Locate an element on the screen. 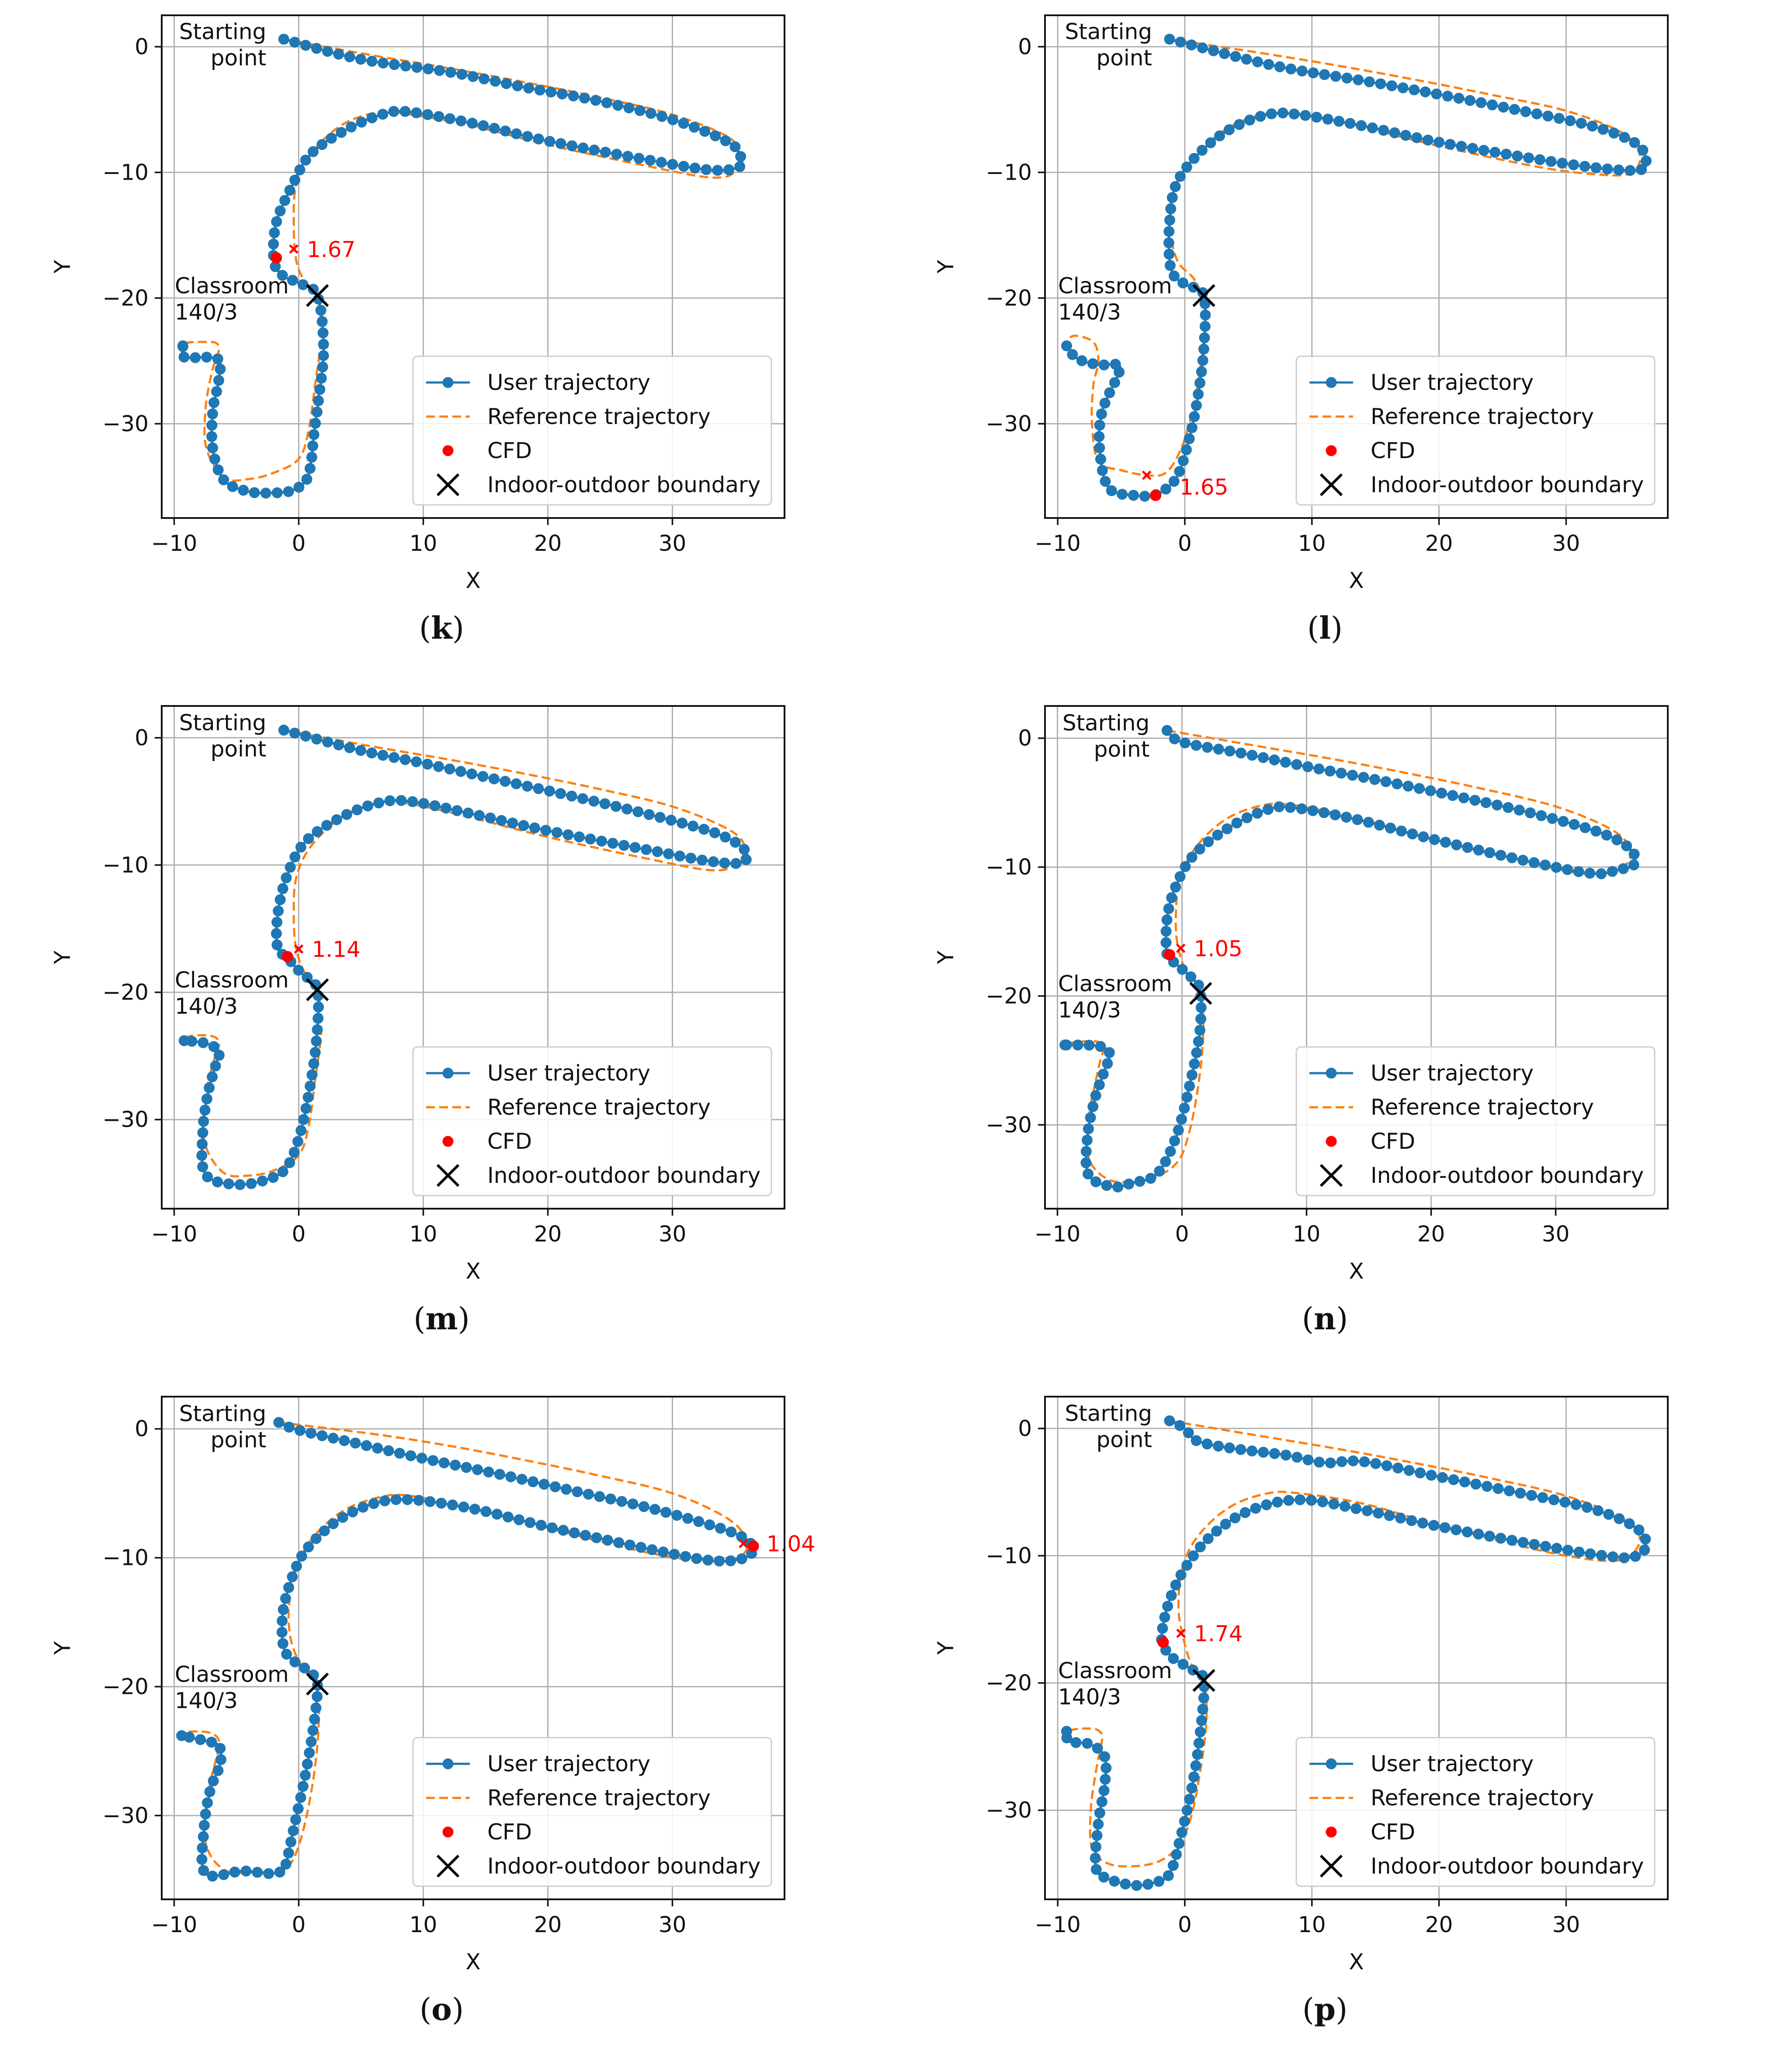 The height and width of the screenshot is (2072, 1767). y-tick-label: −20 is located at coordinates (125, 1686).